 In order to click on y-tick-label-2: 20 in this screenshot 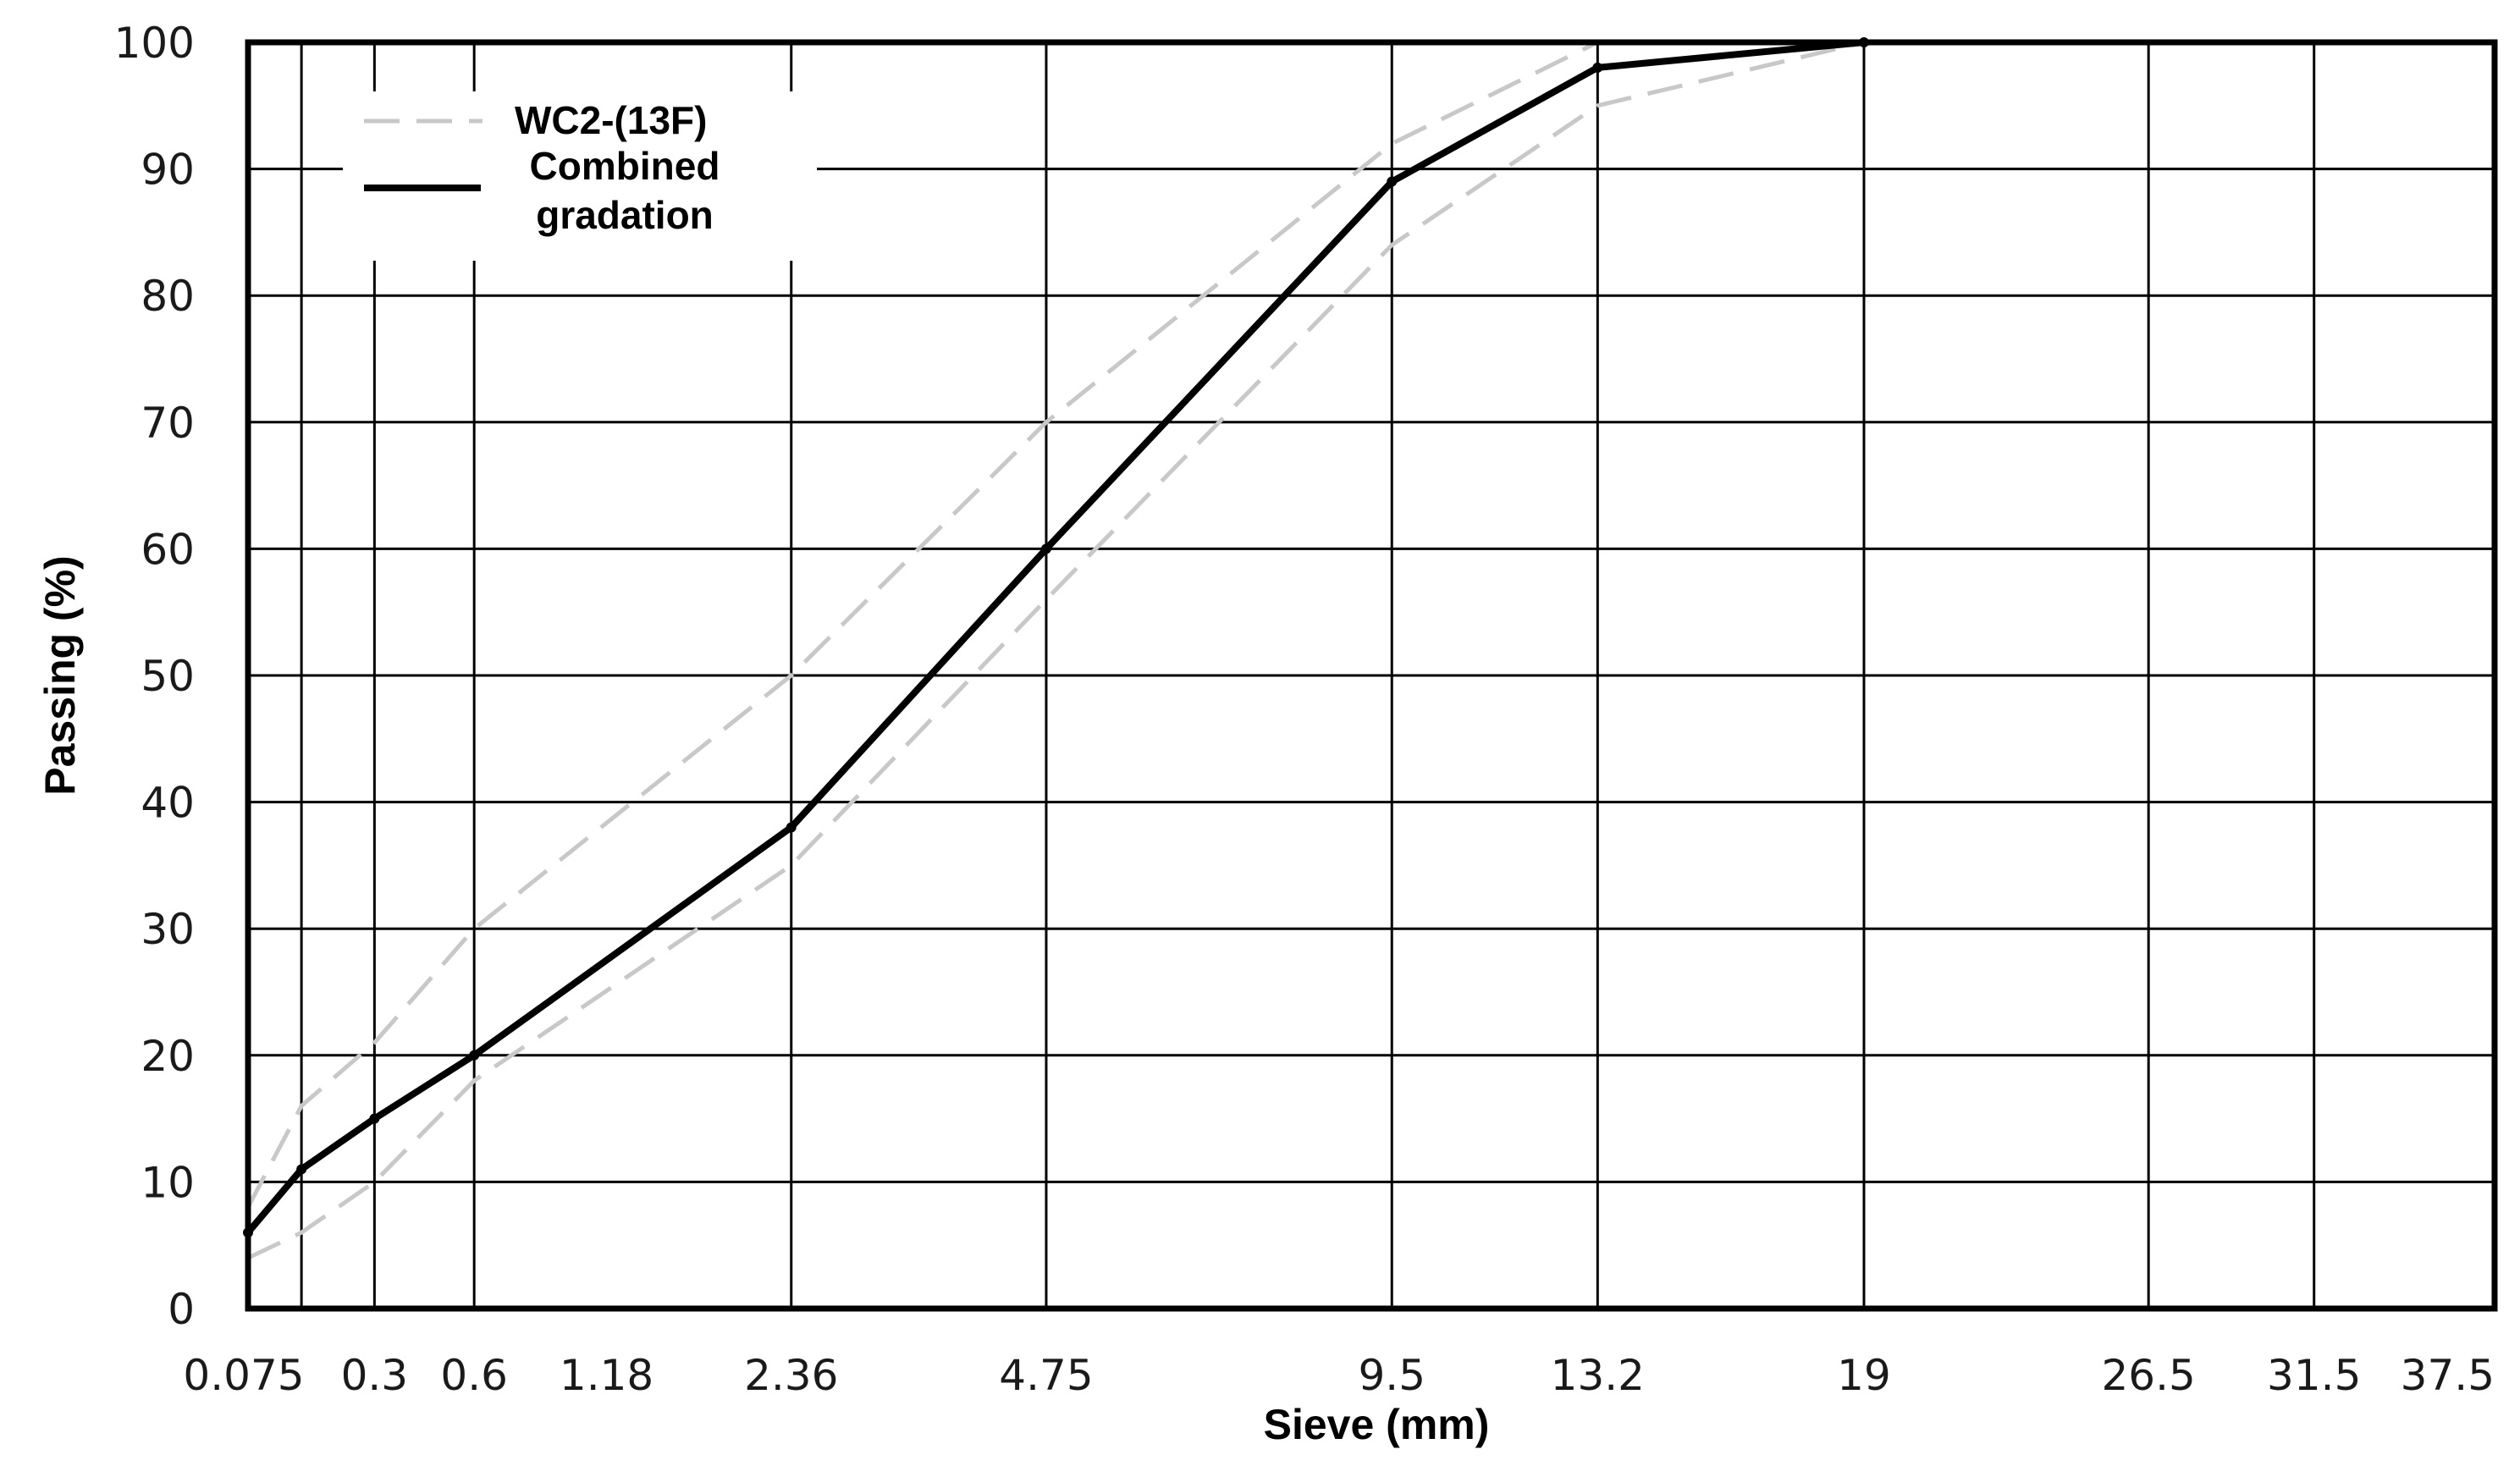, I will do `click(168, 1056)`.